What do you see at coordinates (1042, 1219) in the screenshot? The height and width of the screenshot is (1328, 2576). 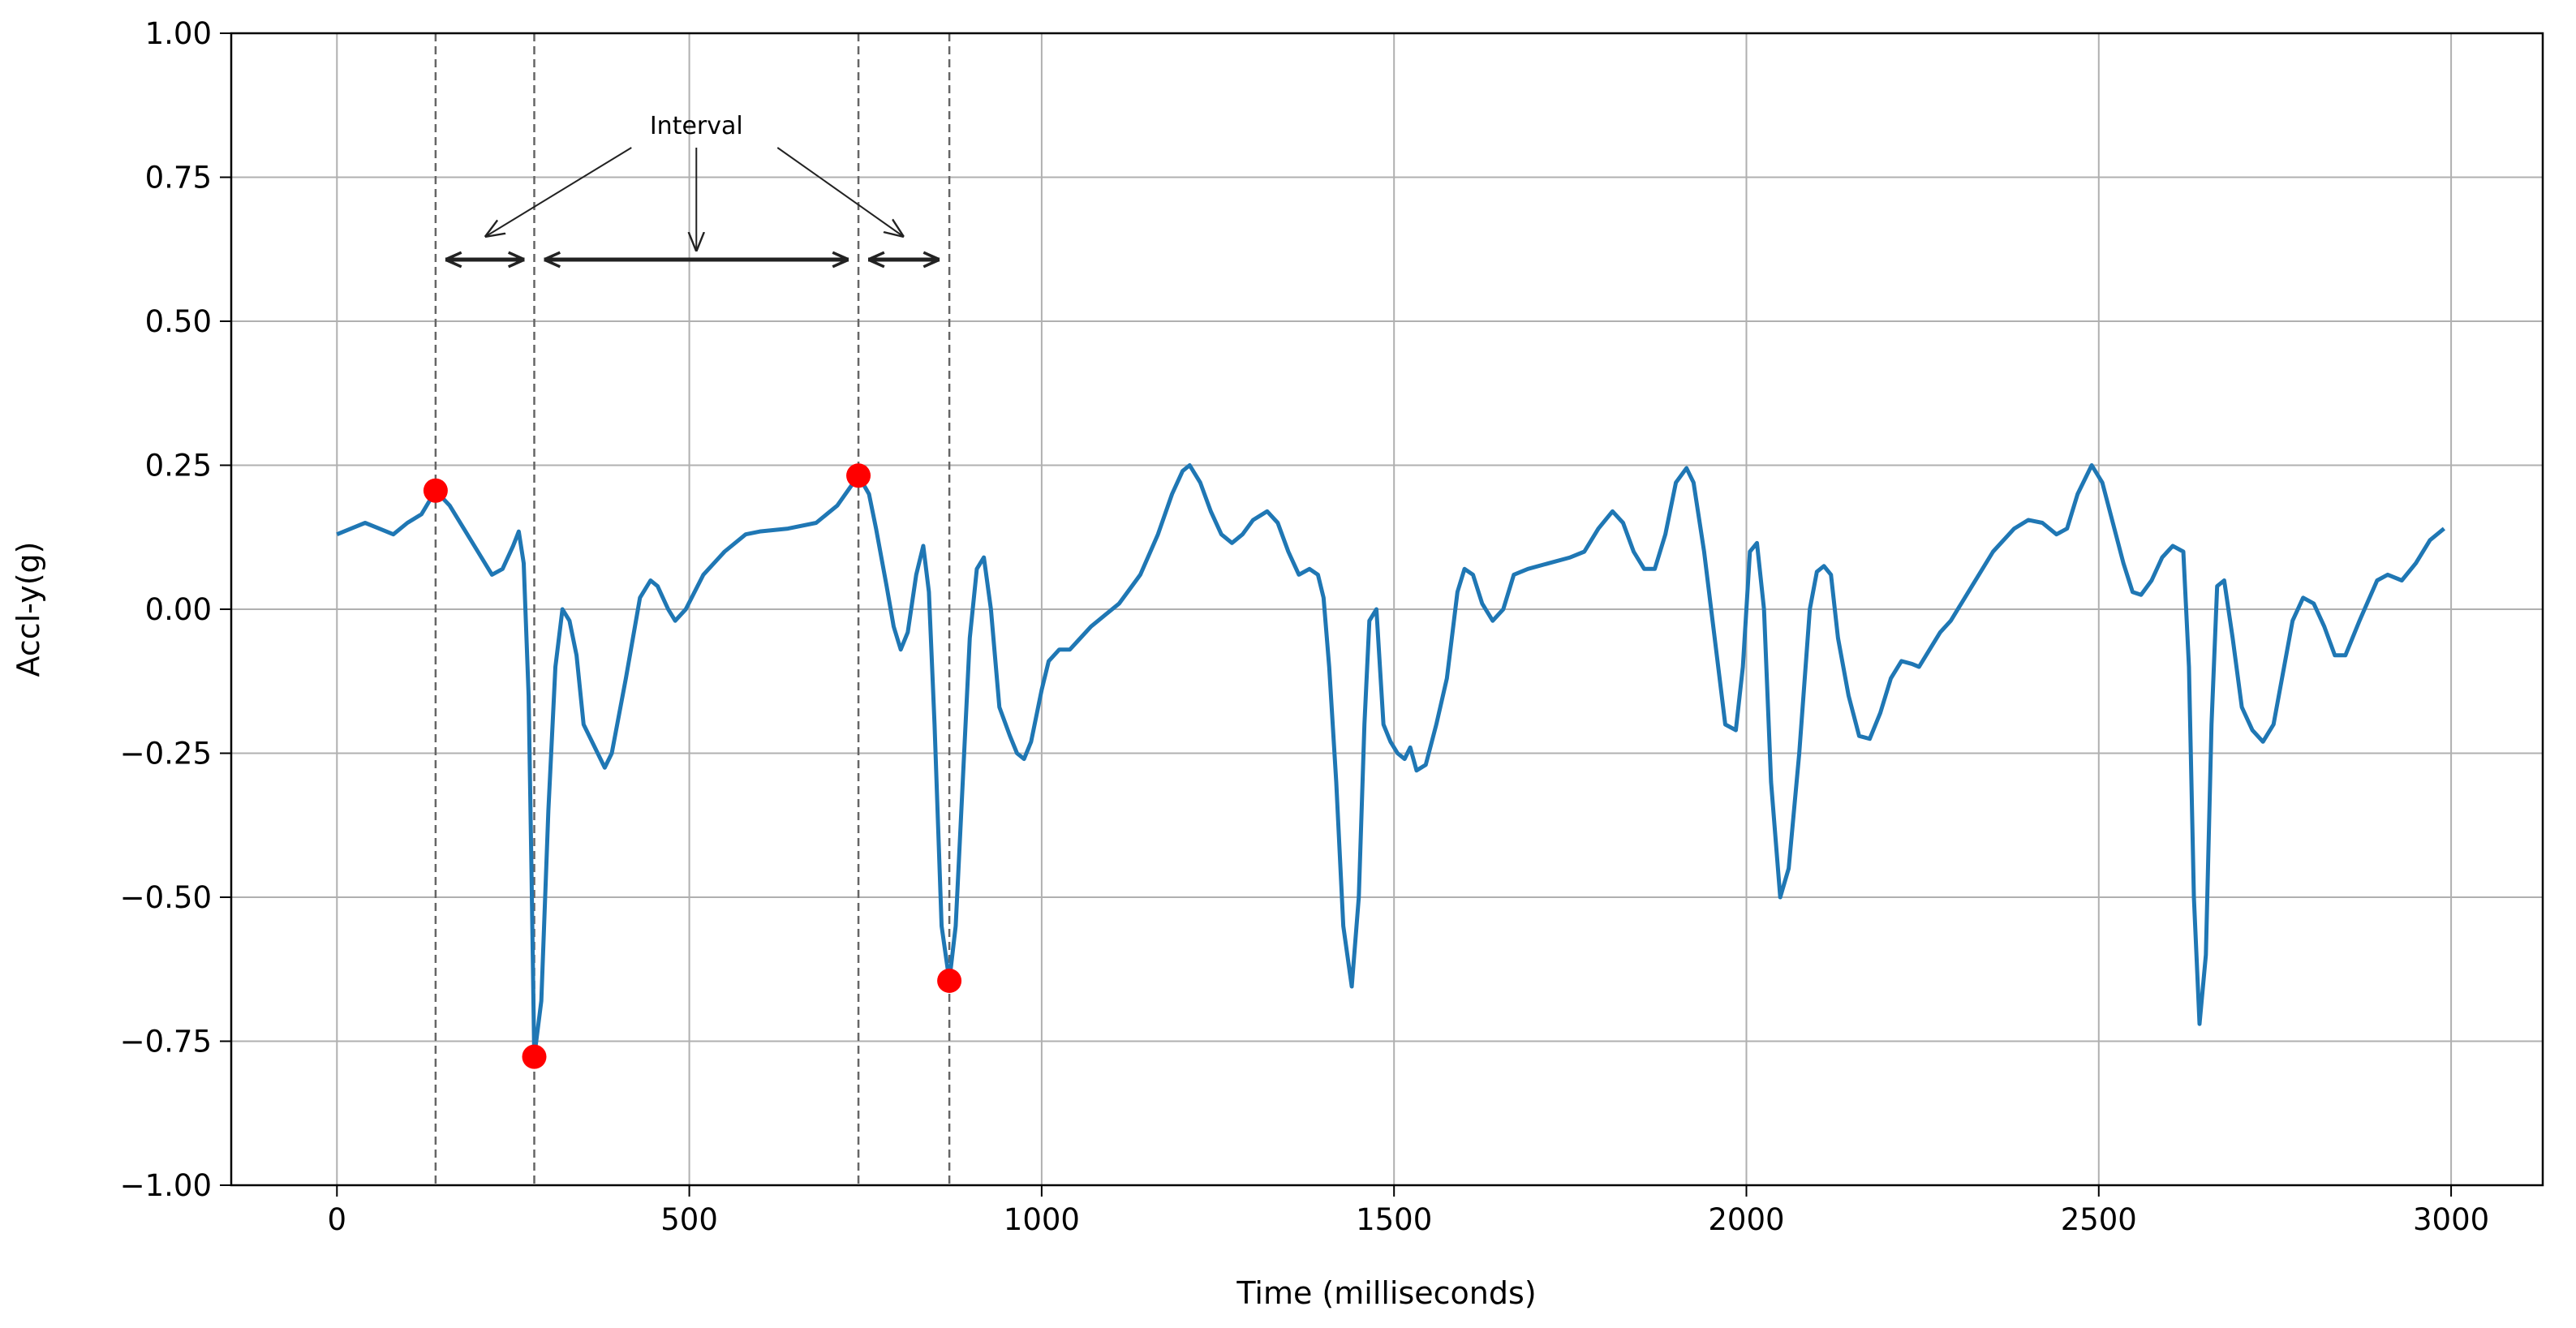 I see `x-tick-label: 1000` at bounding box center [1042, 1219].